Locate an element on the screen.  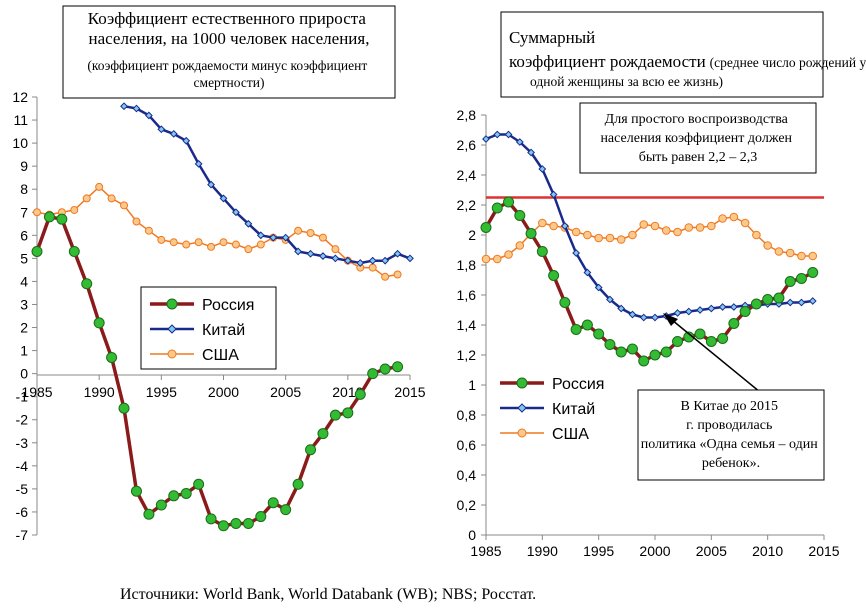
left-x-tick-label: 1990 is located at coordinates (99, 392).